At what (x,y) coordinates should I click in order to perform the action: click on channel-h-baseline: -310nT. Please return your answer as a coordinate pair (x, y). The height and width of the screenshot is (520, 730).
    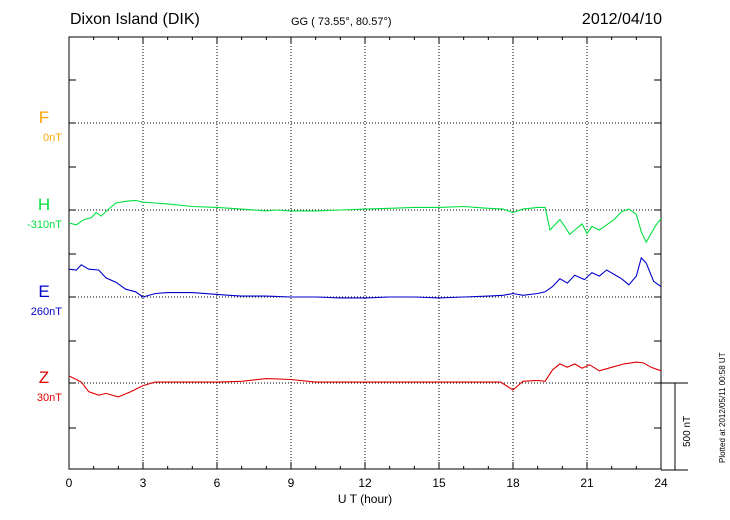
    Looking at the image, I should click on (44, 225).